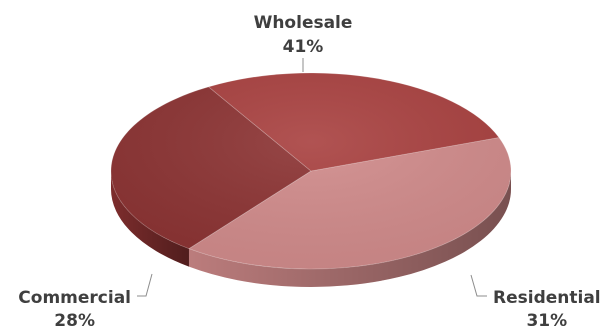 The height and width of the screenshot is (334, 608). I want to click on slice-value-residential: 31%, so click(546, 320).